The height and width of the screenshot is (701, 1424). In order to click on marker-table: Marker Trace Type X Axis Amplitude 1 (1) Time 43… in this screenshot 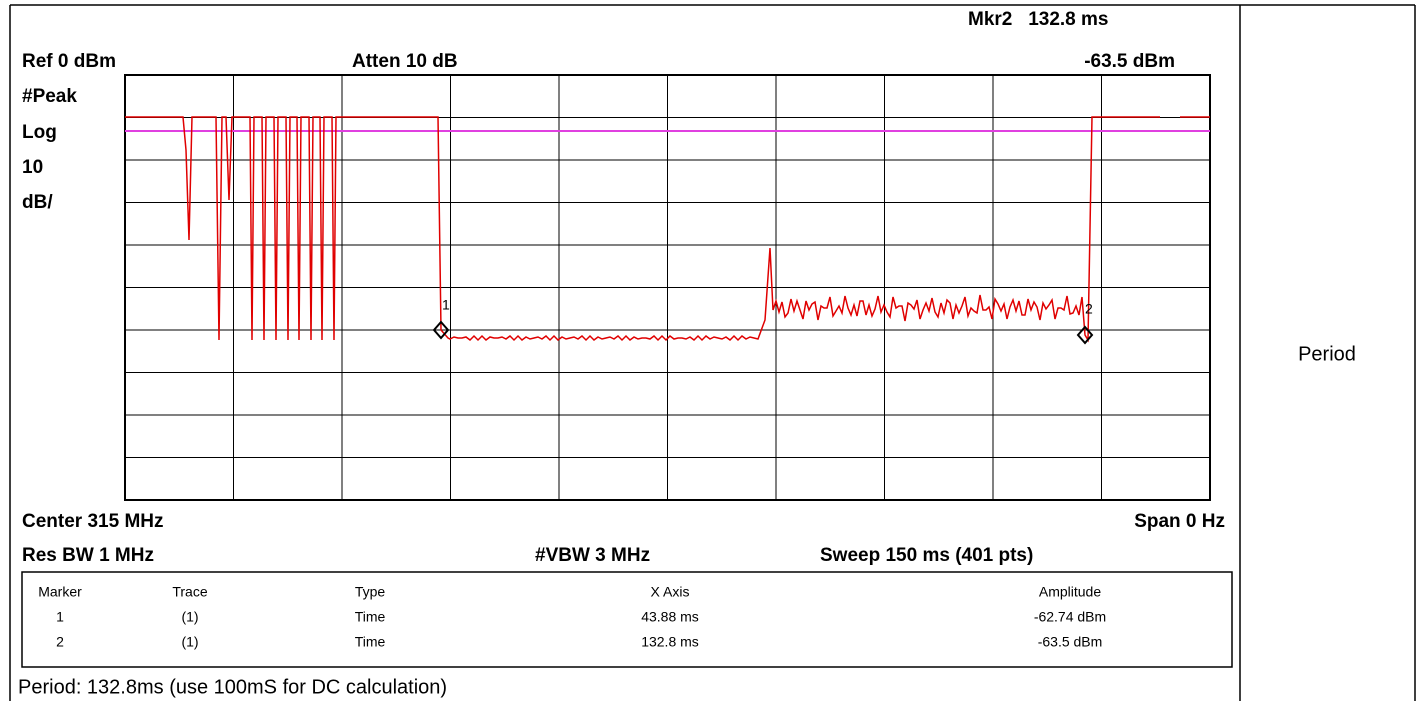, I will do `click(572, 617)`.